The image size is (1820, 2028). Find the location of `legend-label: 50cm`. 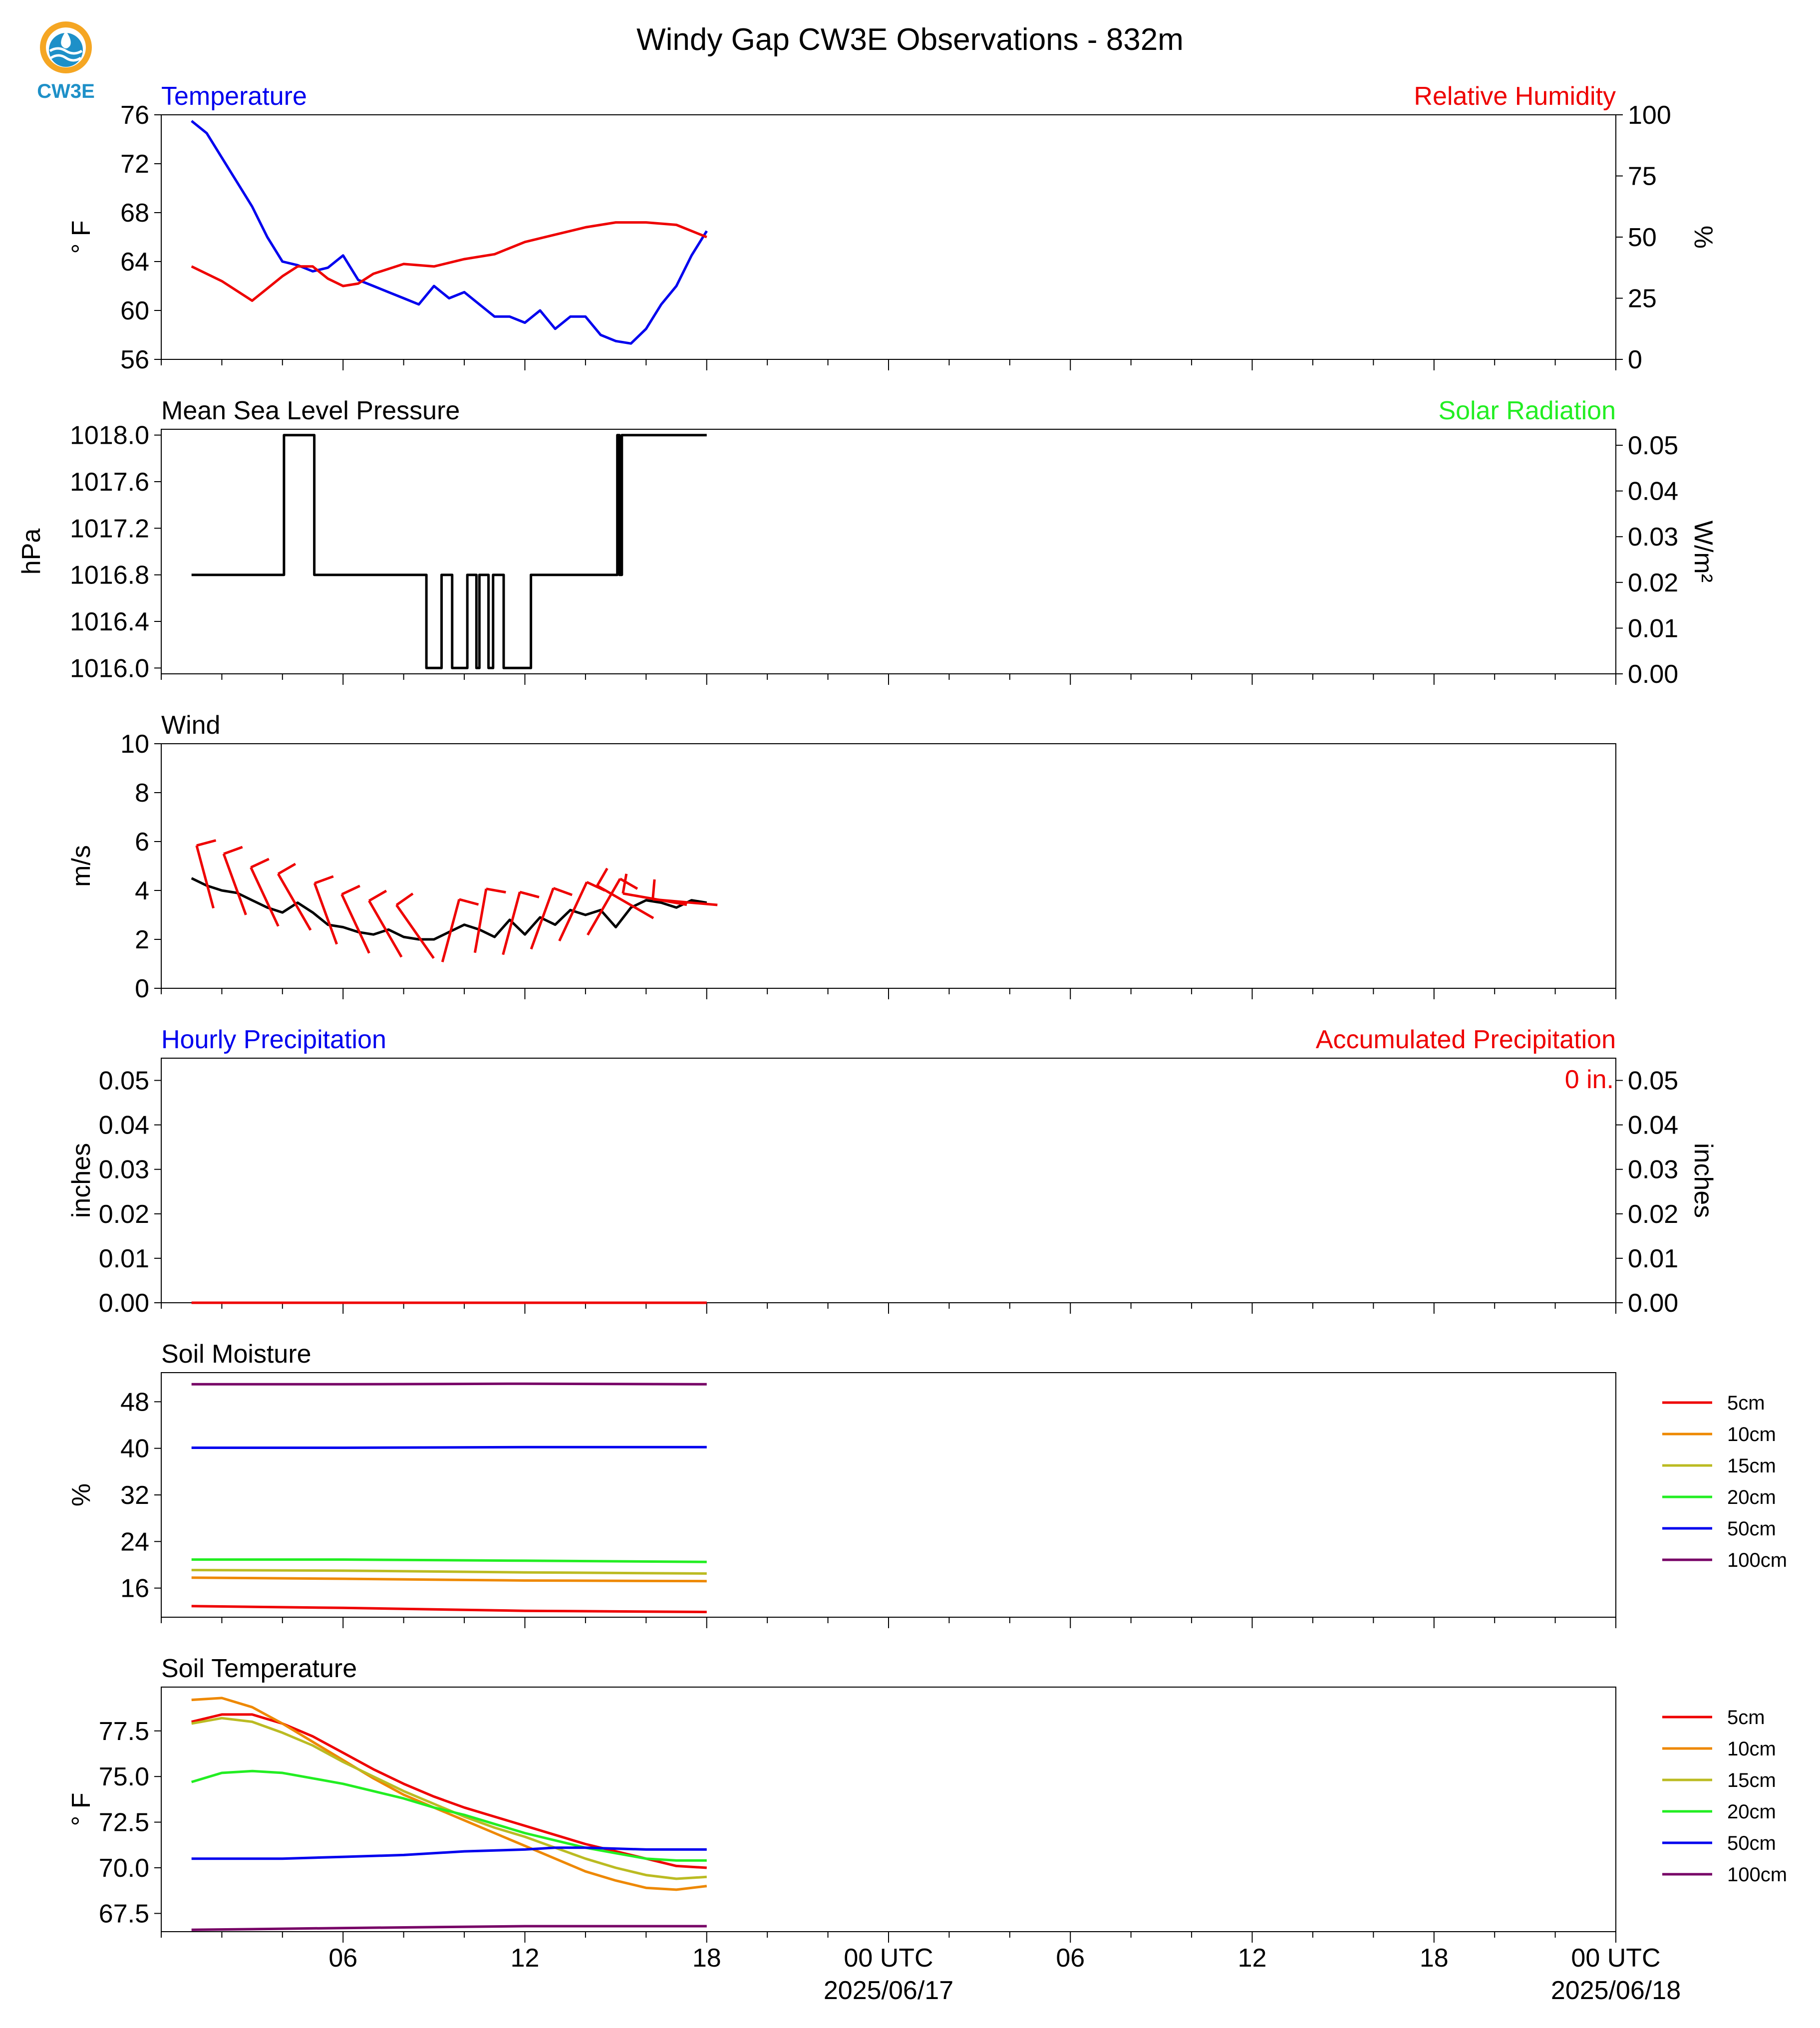

legend-label: 50cm is located at coordinates (1751, 1529).